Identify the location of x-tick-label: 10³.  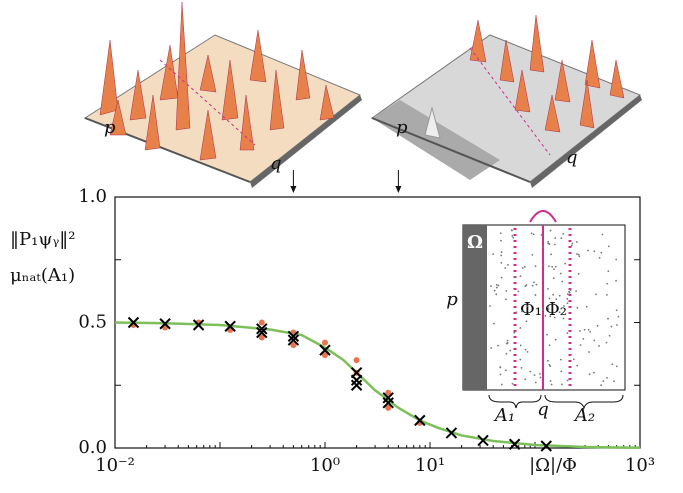
(640, 465).